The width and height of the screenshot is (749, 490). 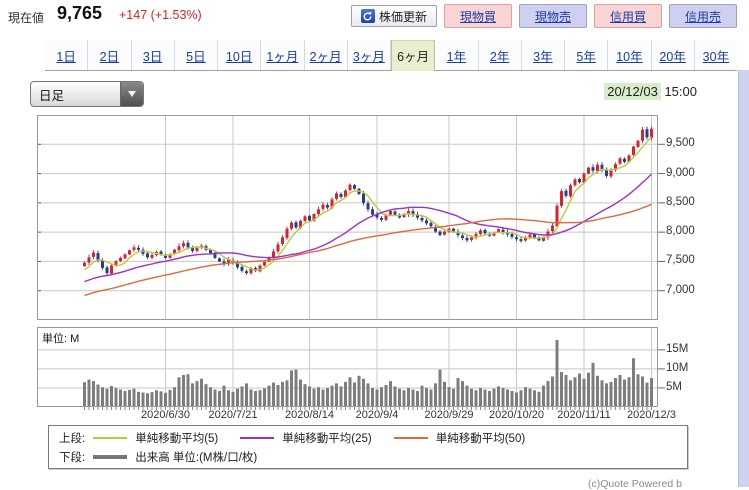 I want to click on tab-5日: 5日, so click(x=196, y=55).